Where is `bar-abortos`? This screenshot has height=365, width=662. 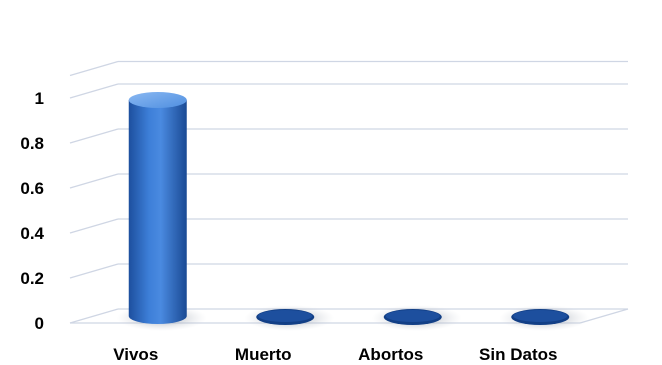 bar-abortos is located at coordinates (416, 318).